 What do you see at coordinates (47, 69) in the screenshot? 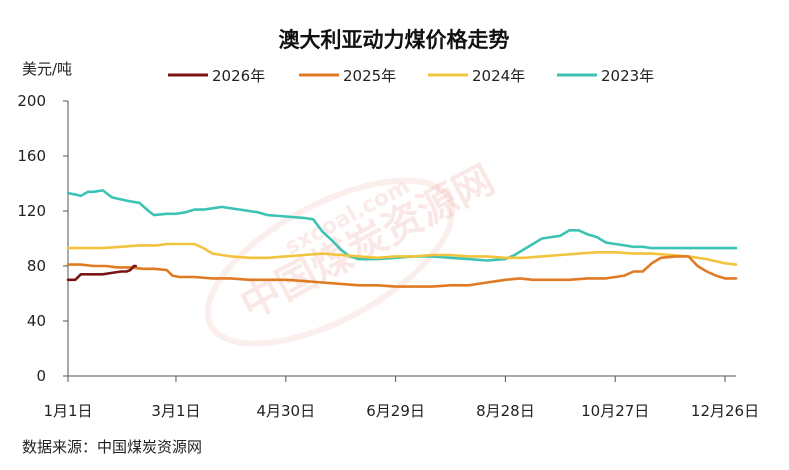
I see `y-axis-label: 美元/吨` at bounding box center [47, 69].